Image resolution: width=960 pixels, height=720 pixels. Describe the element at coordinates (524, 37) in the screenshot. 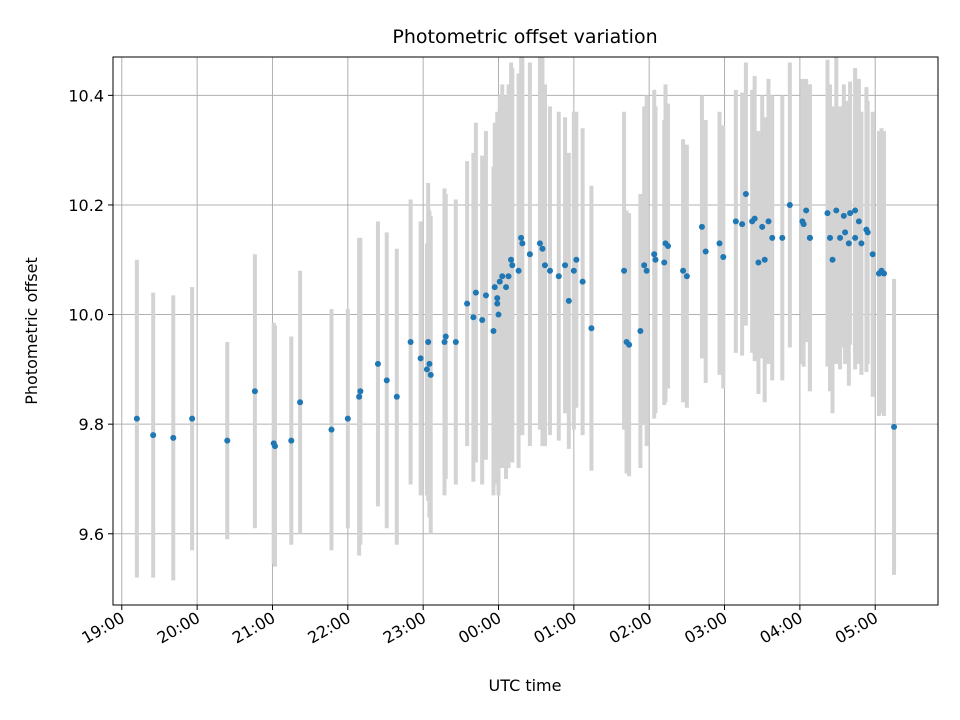

I see `chart-title: Photometric offset variation` at that location.